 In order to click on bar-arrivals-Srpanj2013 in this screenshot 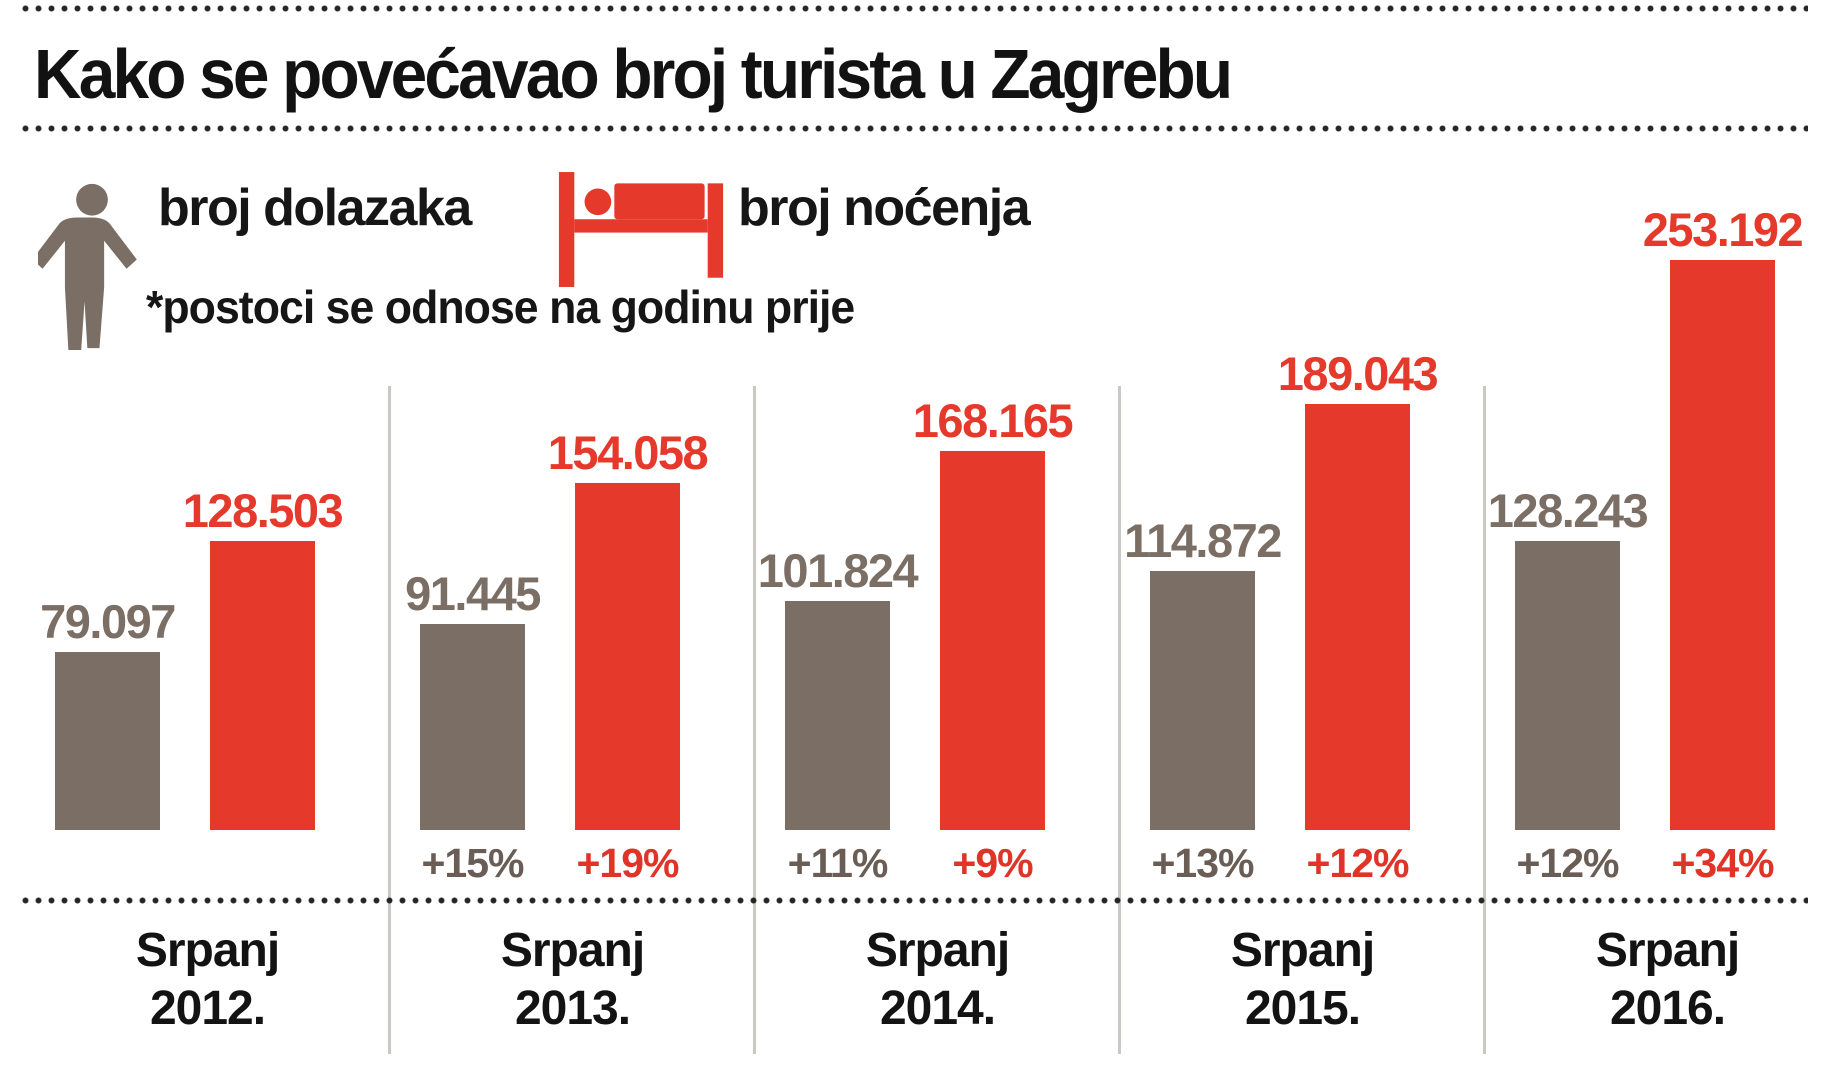, I will do `click(472, 727)`.